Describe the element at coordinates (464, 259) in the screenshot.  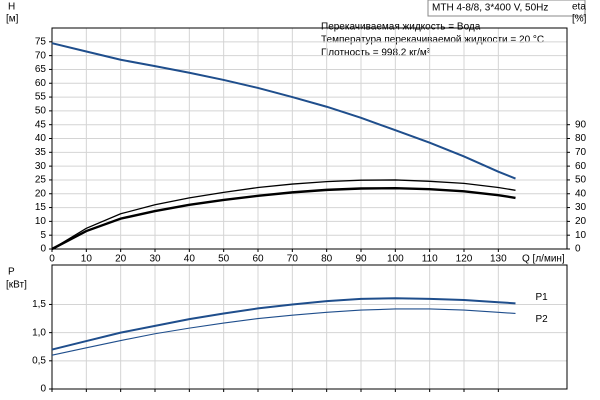
I see `x-tick-label: 120` at that location.